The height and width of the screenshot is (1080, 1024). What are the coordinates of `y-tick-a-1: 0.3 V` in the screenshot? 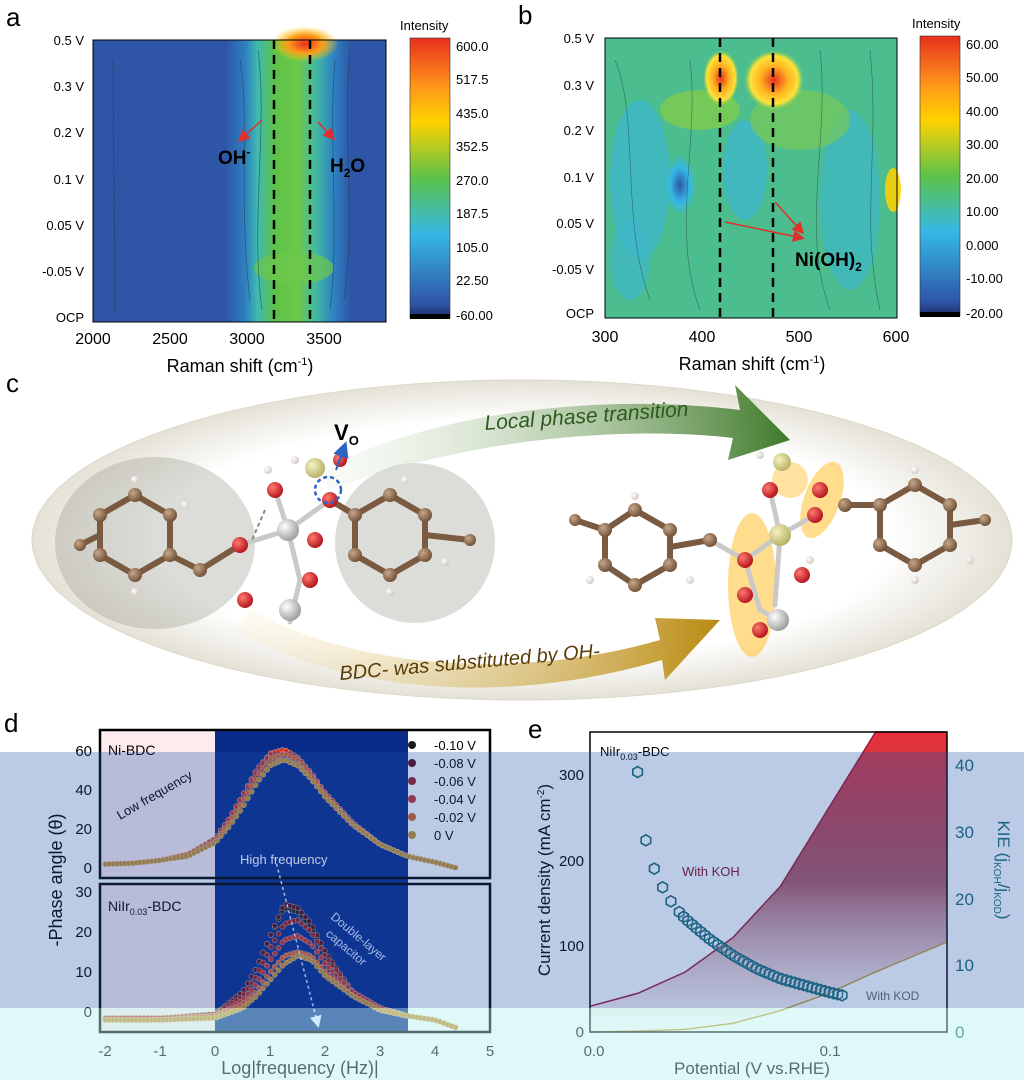 It's located at (69, 86).